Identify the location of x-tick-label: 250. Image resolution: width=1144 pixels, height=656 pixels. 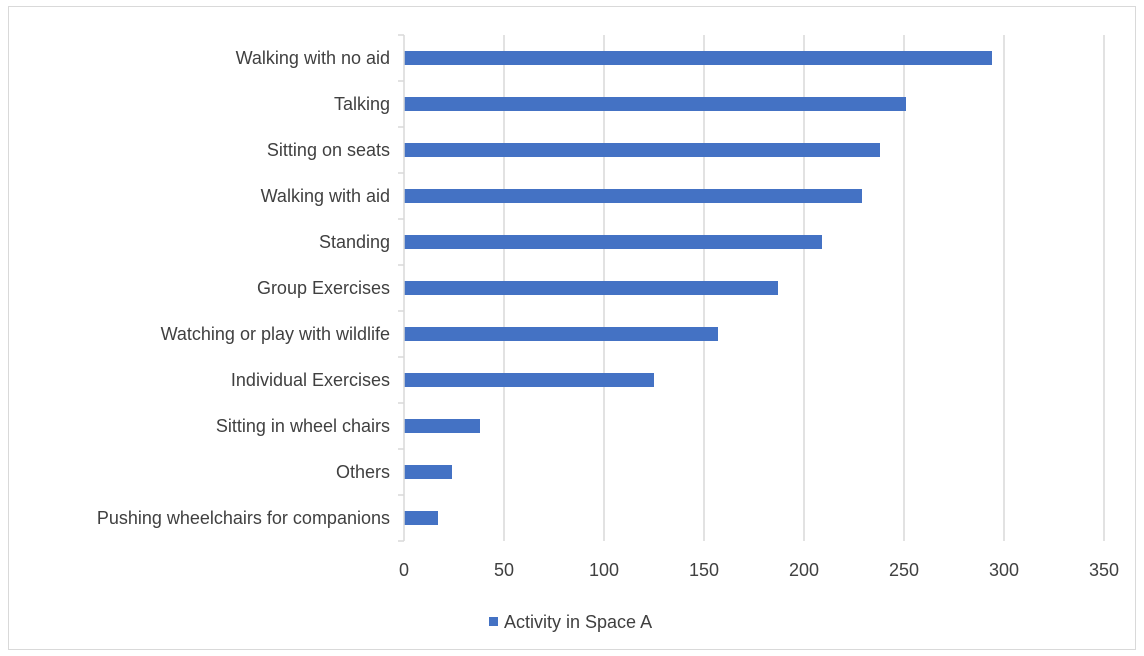
(904, 570).